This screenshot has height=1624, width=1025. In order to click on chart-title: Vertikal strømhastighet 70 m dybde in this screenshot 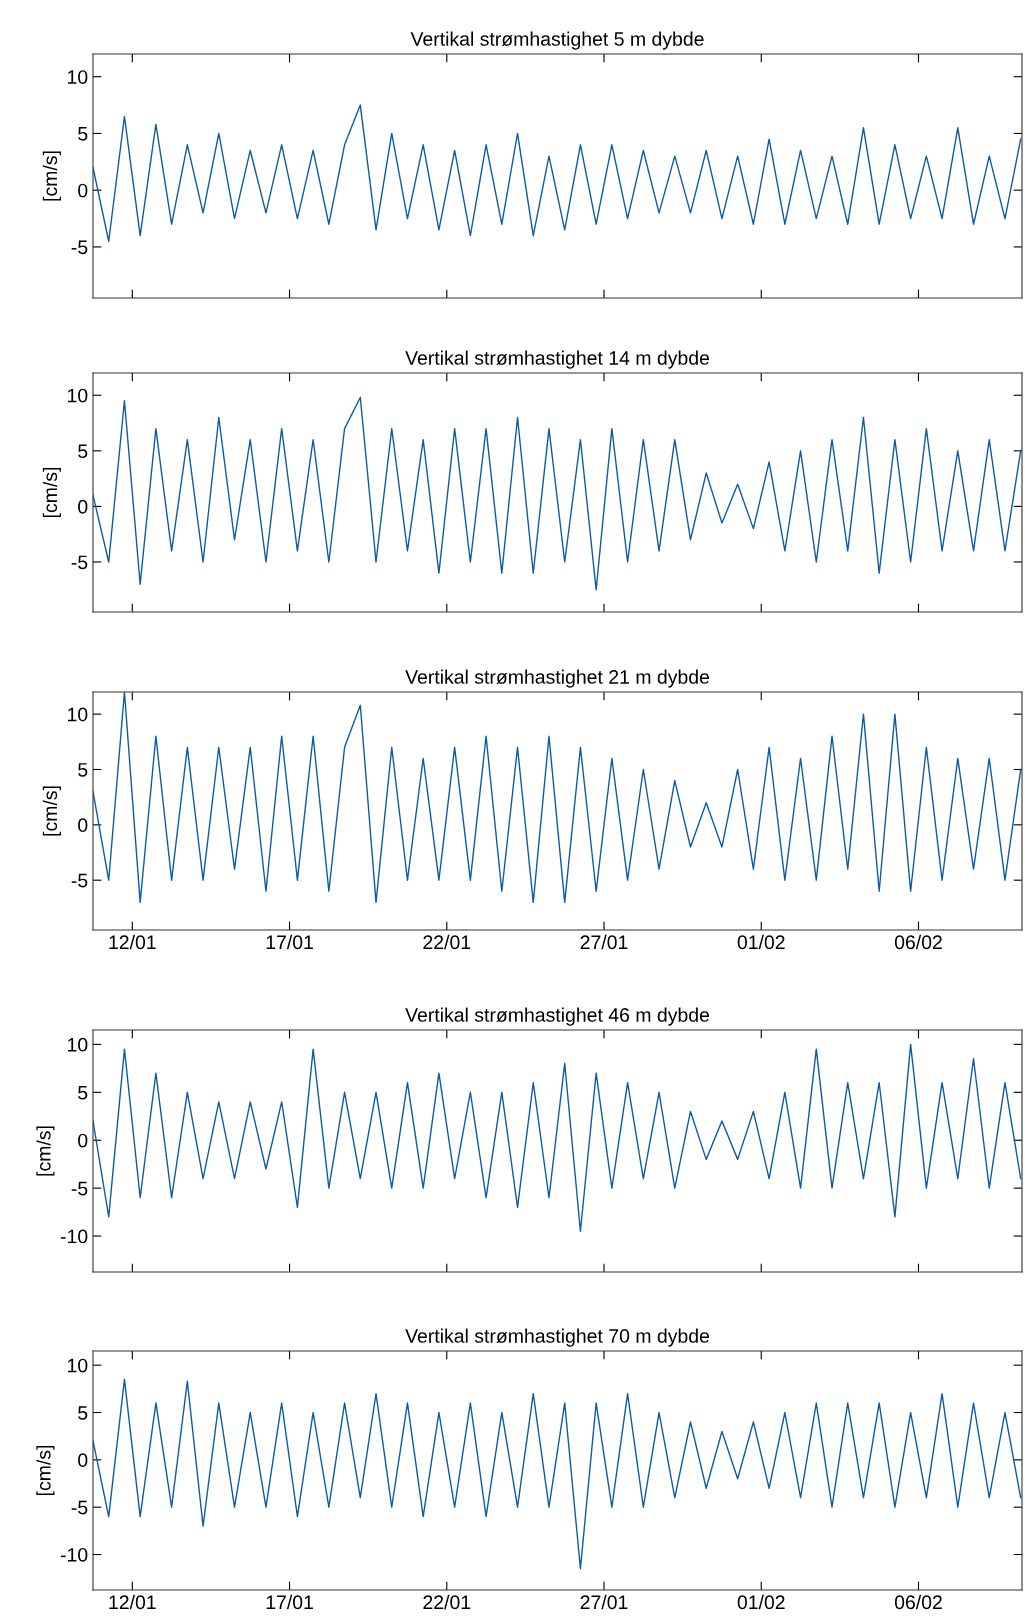, I will do `click(557, 1337)`.